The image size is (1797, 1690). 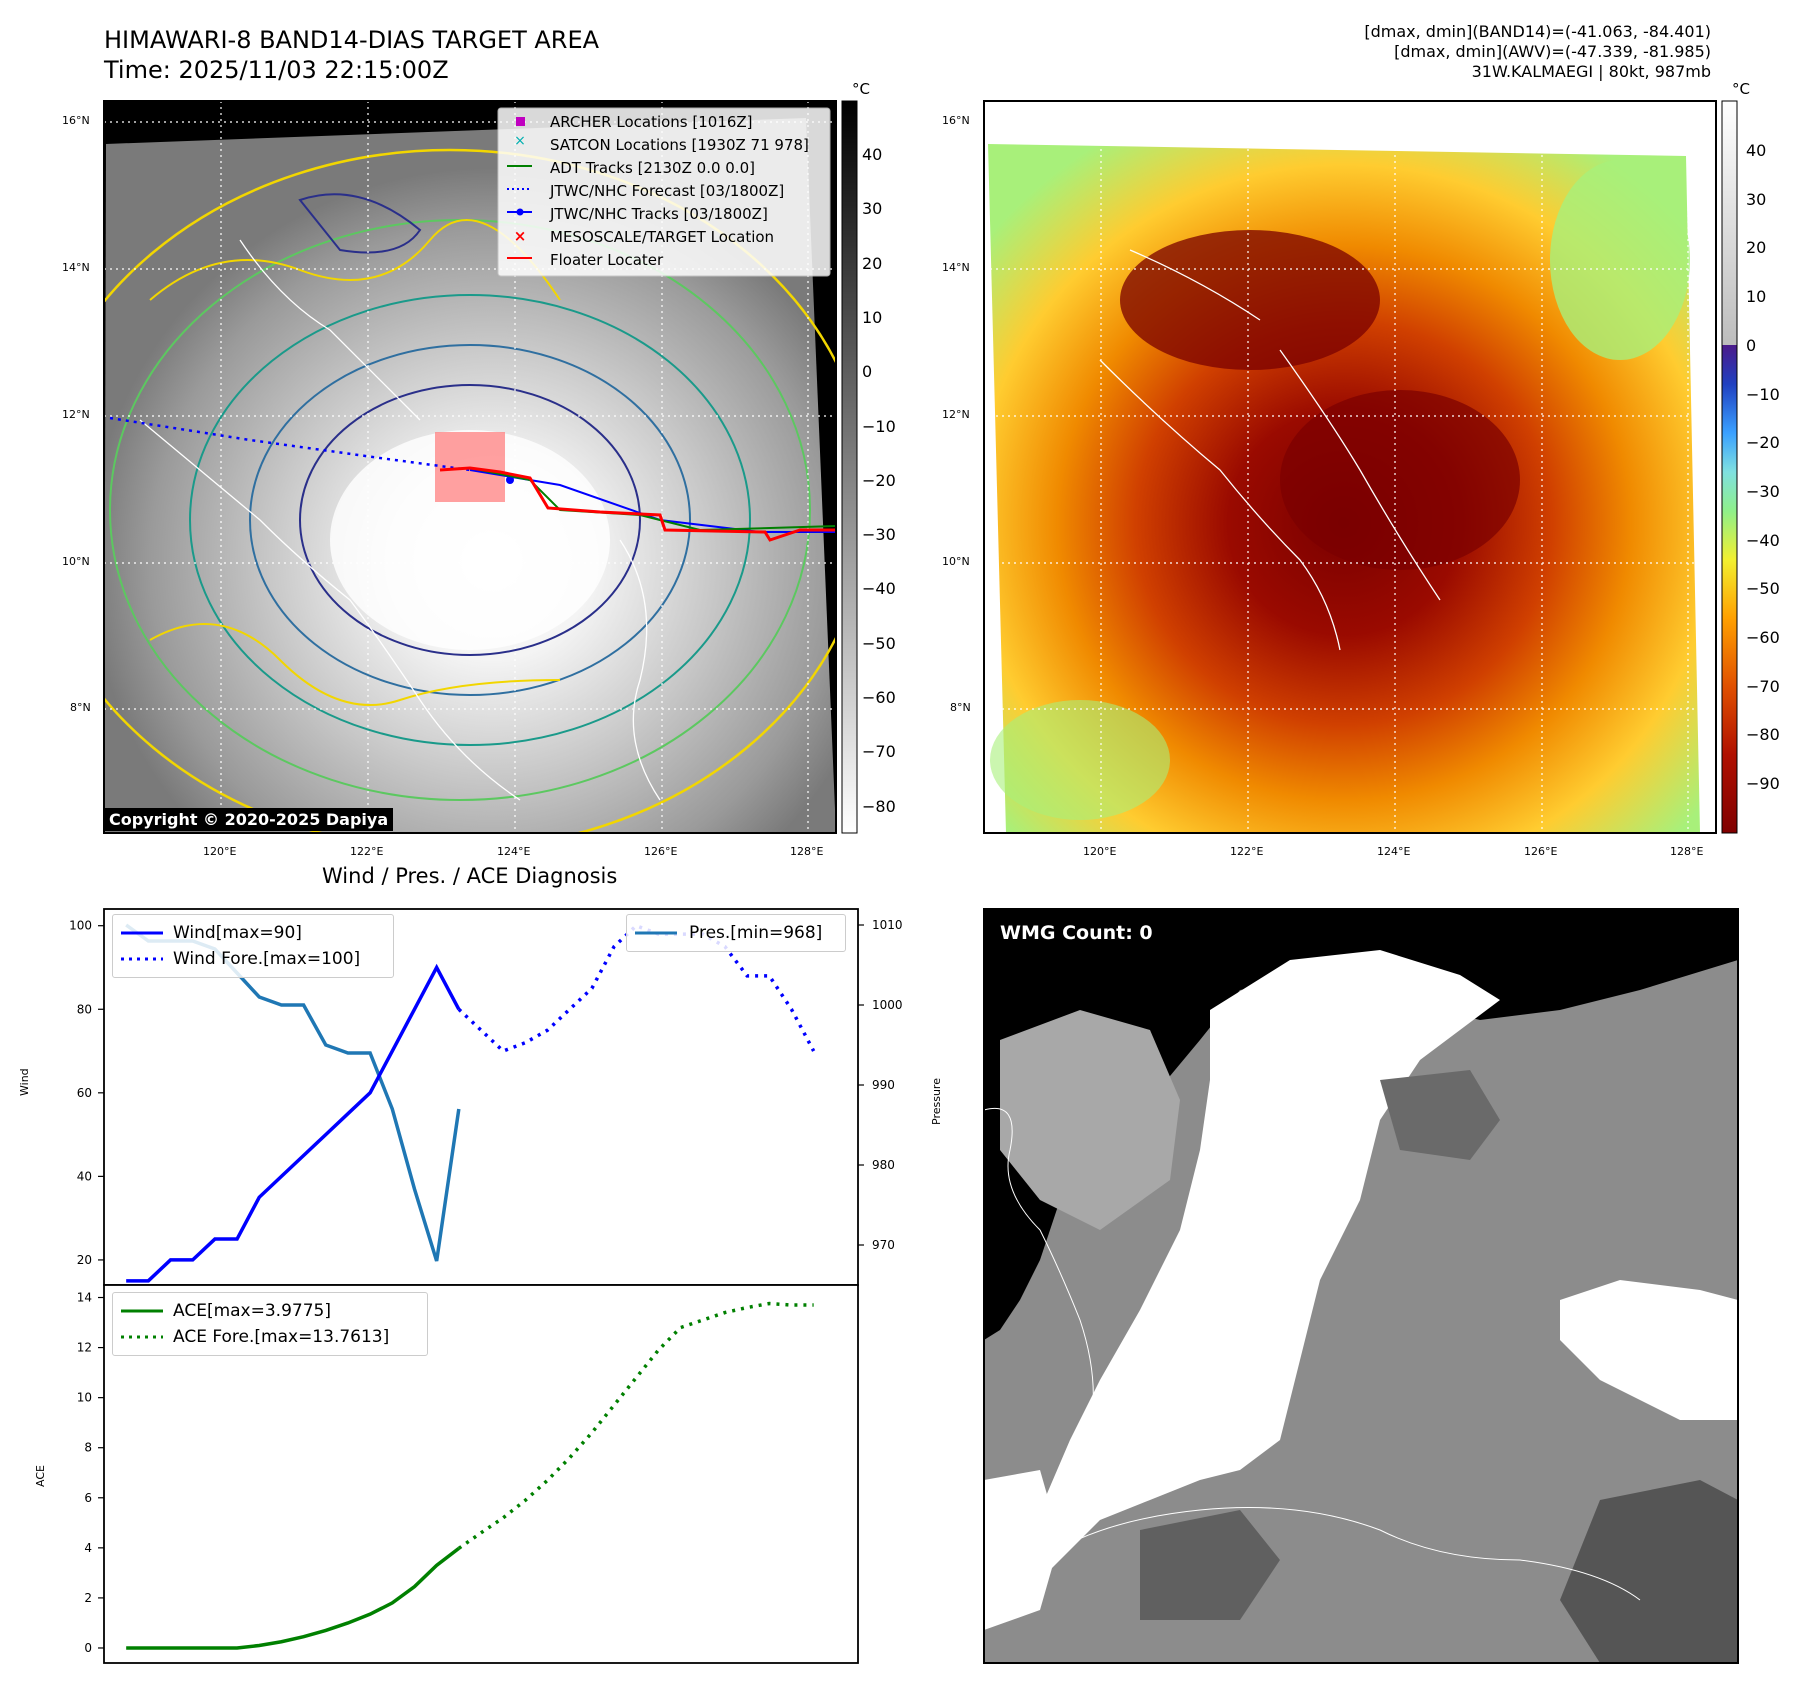 What do you see at coordinates (88, 1648) in the screenshot?
I see `ace-tick-label: 0` at bounding box center [88, 1648].